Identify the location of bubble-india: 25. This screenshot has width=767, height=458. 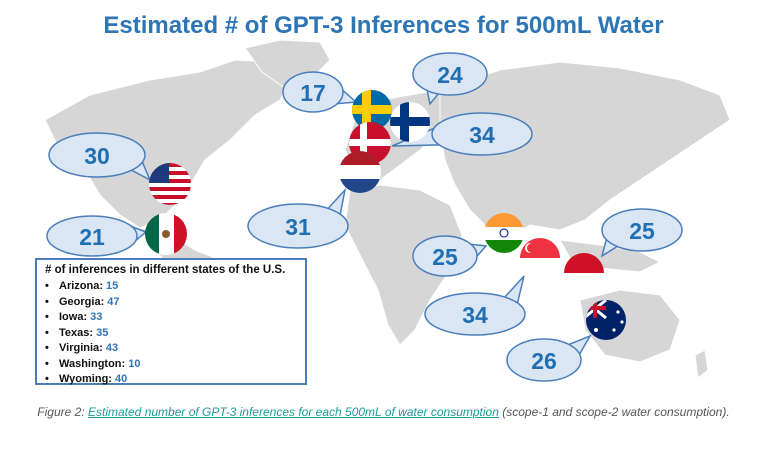
(450, 256).